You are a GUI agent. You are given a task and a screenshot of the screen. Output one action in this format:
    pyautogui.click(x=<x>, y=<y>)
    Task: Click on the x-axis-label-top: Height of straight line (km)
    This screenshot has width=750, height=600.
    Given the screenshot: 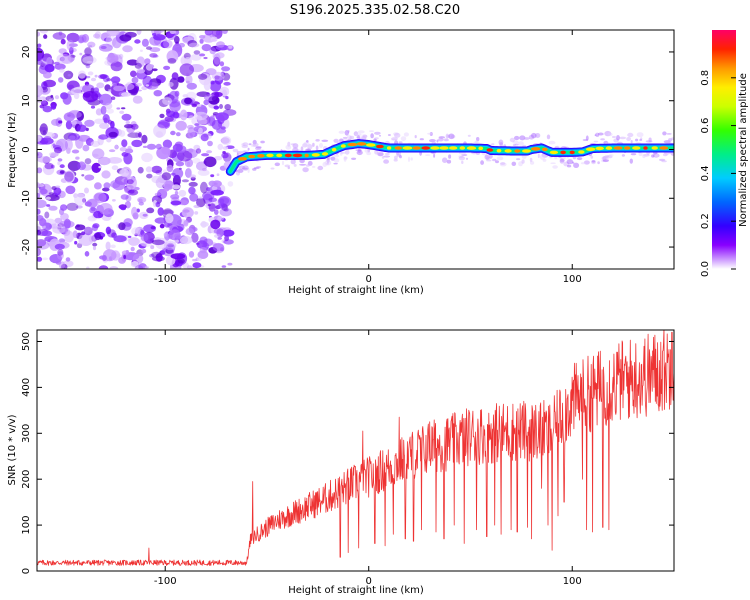 What is the action you would take?
    pyautogui.click(x=356, y=290)
    